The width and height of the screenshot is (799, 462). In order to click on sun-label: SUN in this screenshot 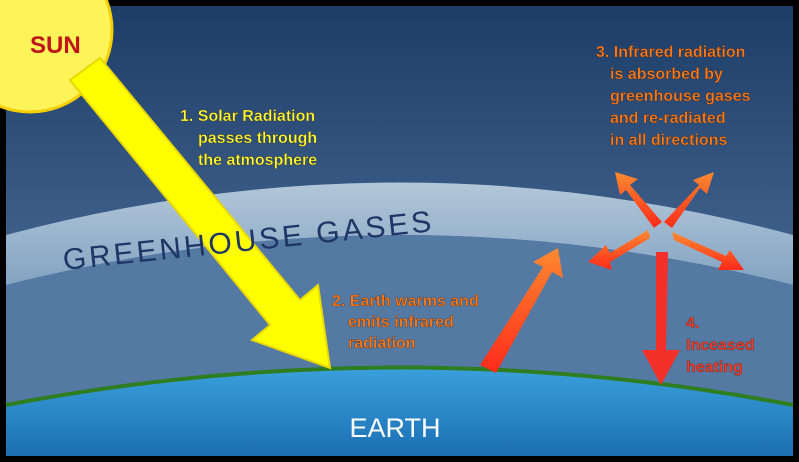, I will do `click(55, 45)`.